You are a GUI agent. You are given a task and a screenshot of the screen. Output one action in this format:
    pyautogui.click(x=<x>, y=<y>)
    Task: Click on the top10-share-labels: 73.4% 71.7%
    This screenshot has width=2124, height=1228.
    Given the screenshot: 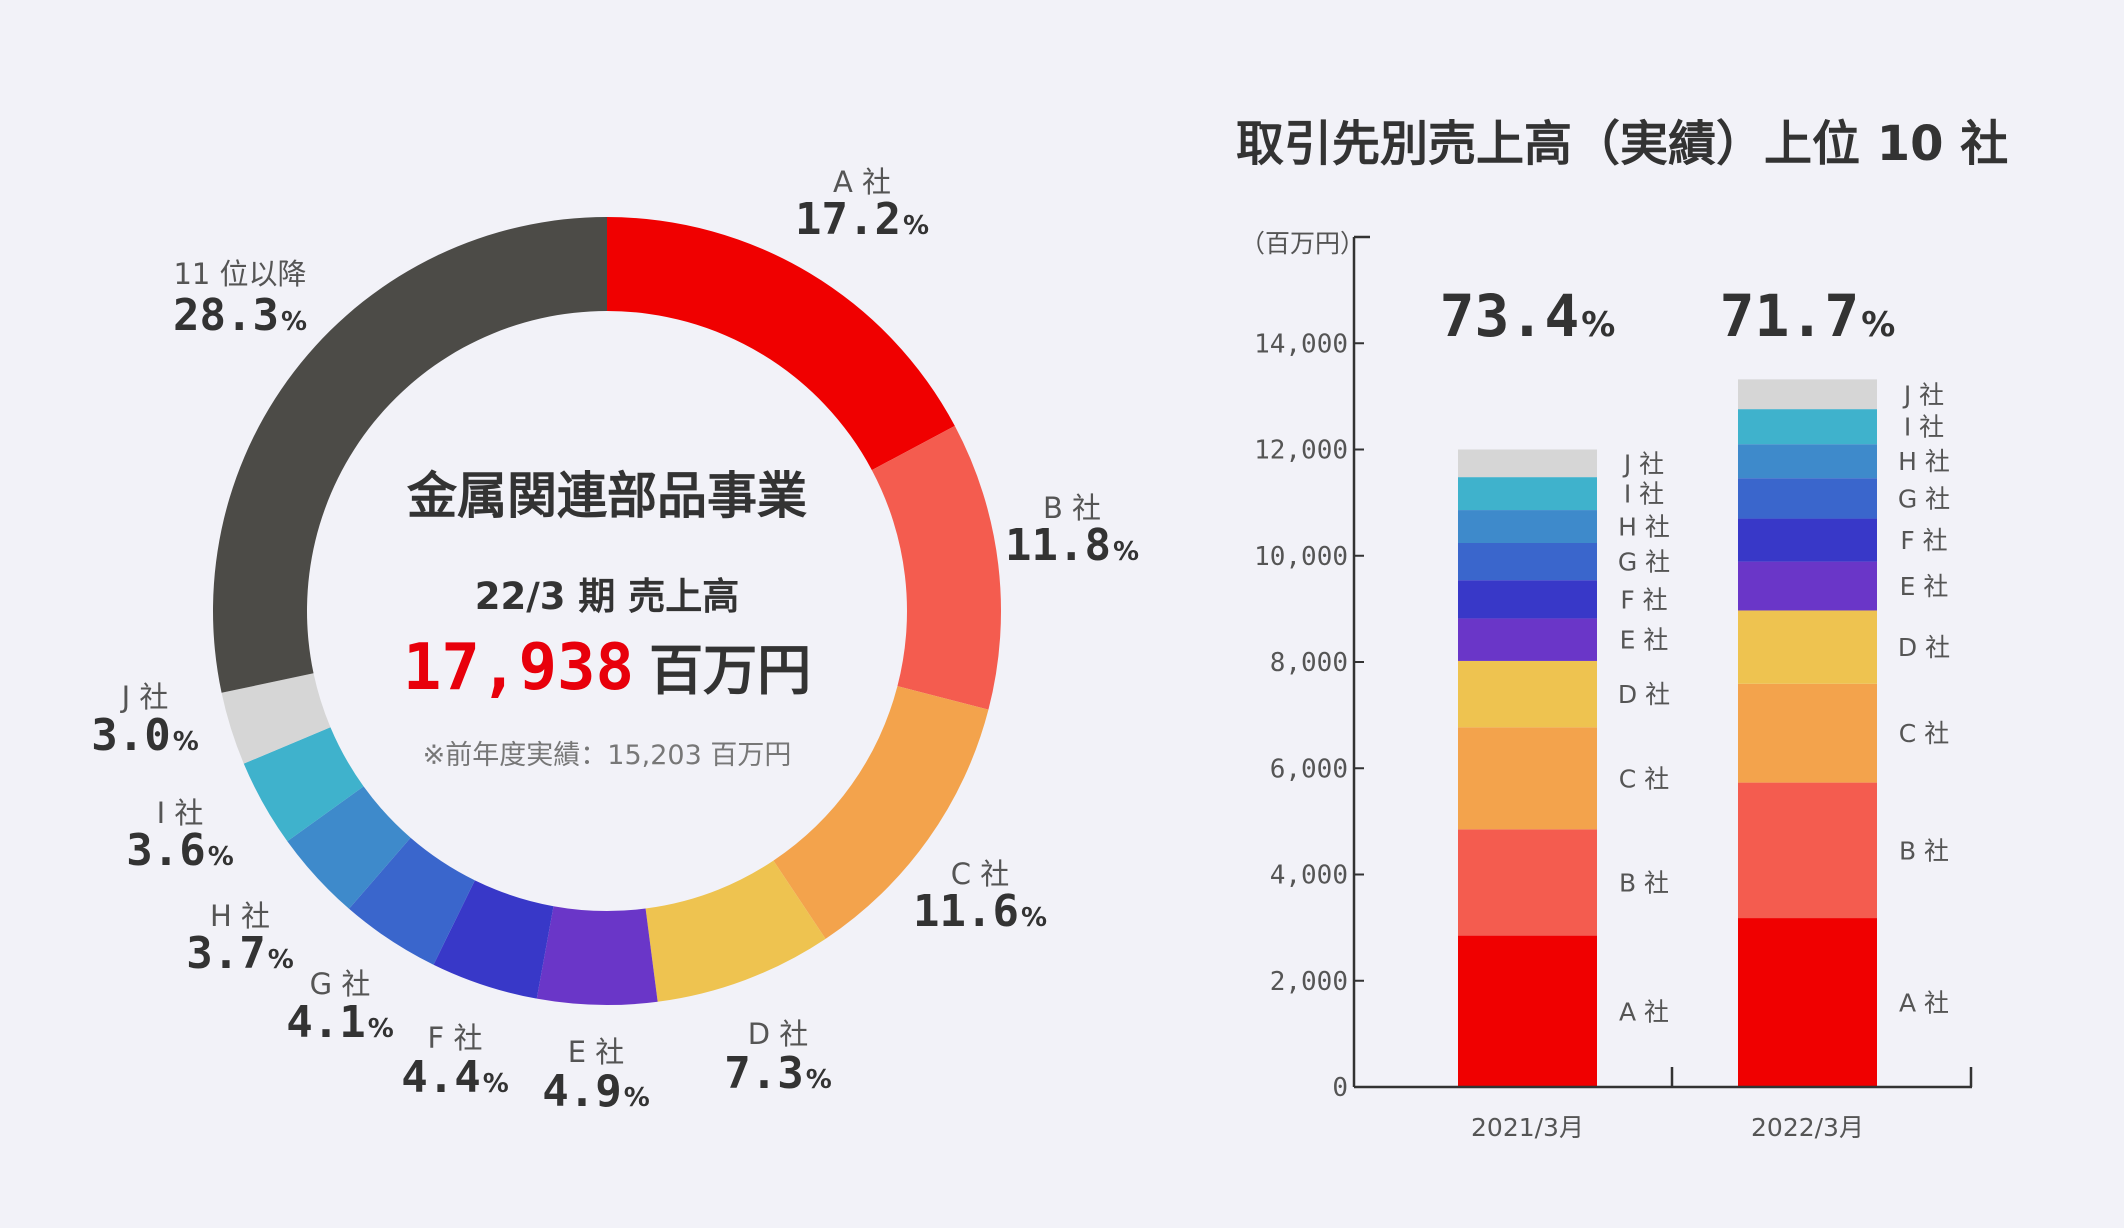 What is the action you would take?
    pyautogui.click(x=1668, y=316)
    